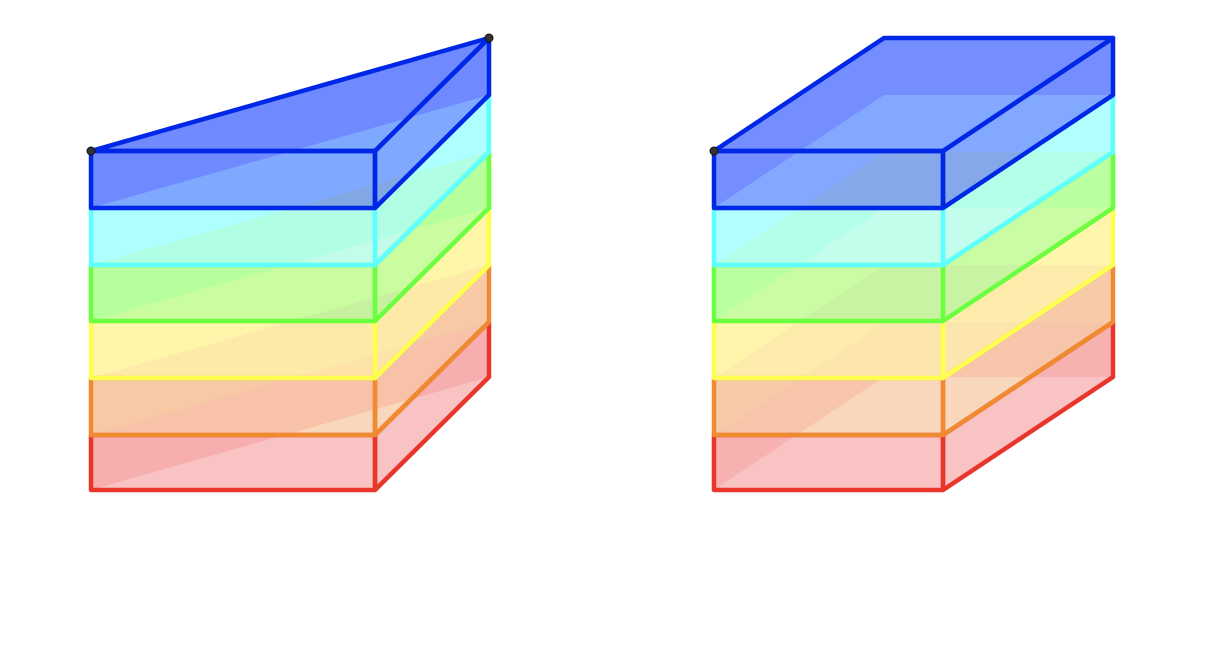 This screenshot has width=1222, height=648. I want to click on hidden-face, so click(290, 123).